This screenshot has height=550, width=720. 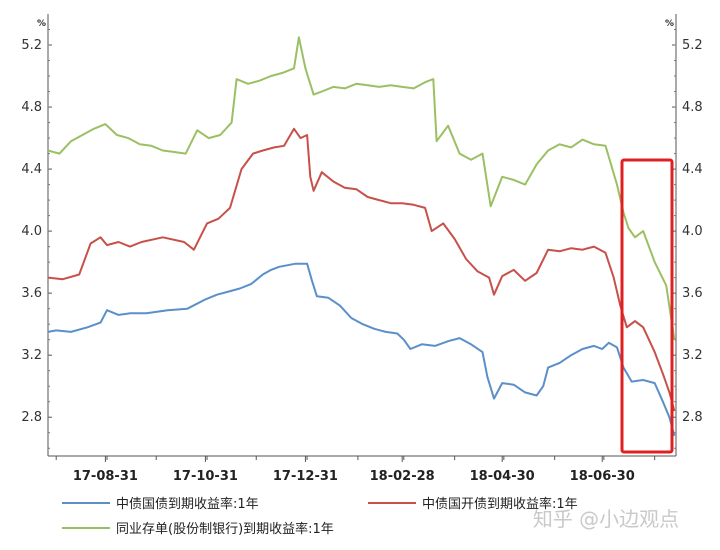 I want to click on legend-label-3: 同业存单(股份制银行)到期收益率:1年, so click(x=225, y=529).